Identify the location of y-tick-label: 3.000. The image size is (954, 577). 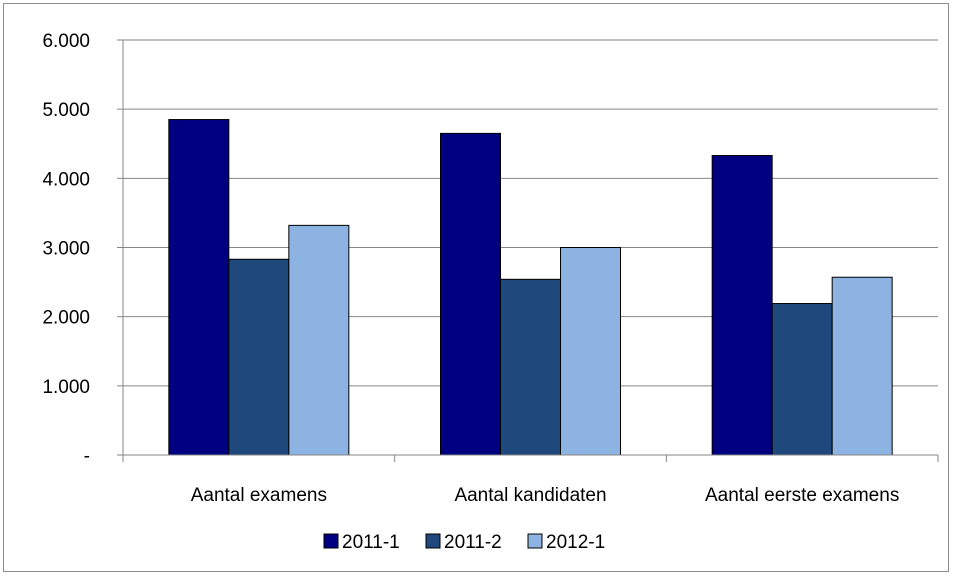
(66, 249).